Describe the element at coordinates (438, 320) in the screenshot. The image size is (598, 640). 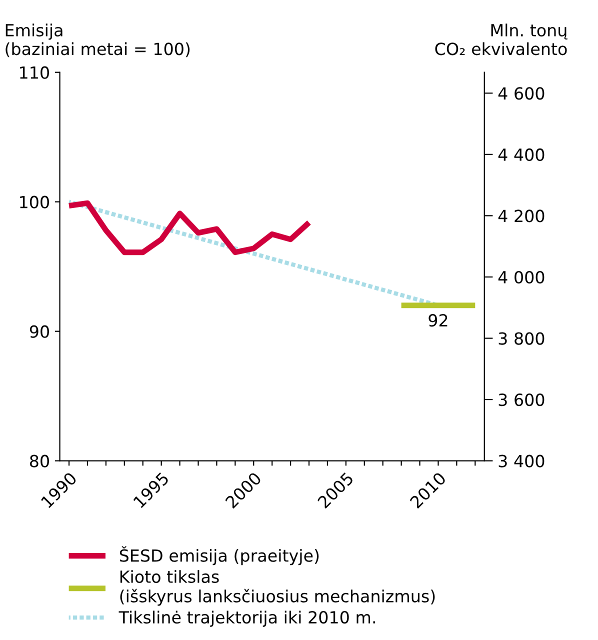
I see `annotation: 92` at that location.